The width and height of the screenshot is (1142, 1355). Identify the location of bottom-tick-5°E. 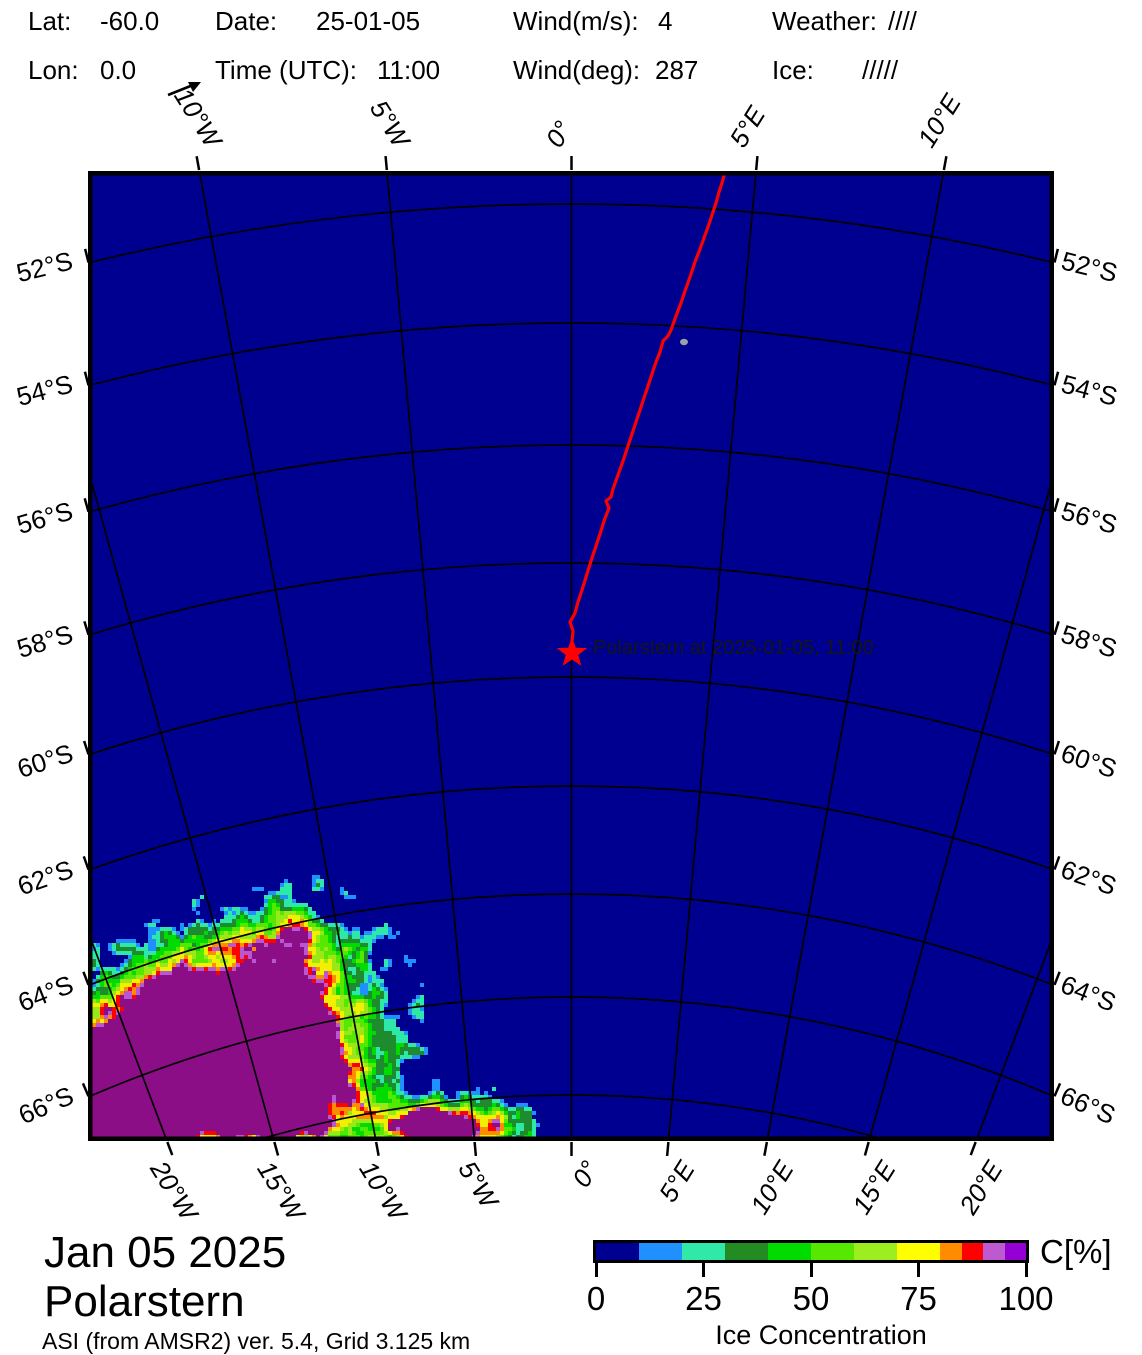
(667, 1149).